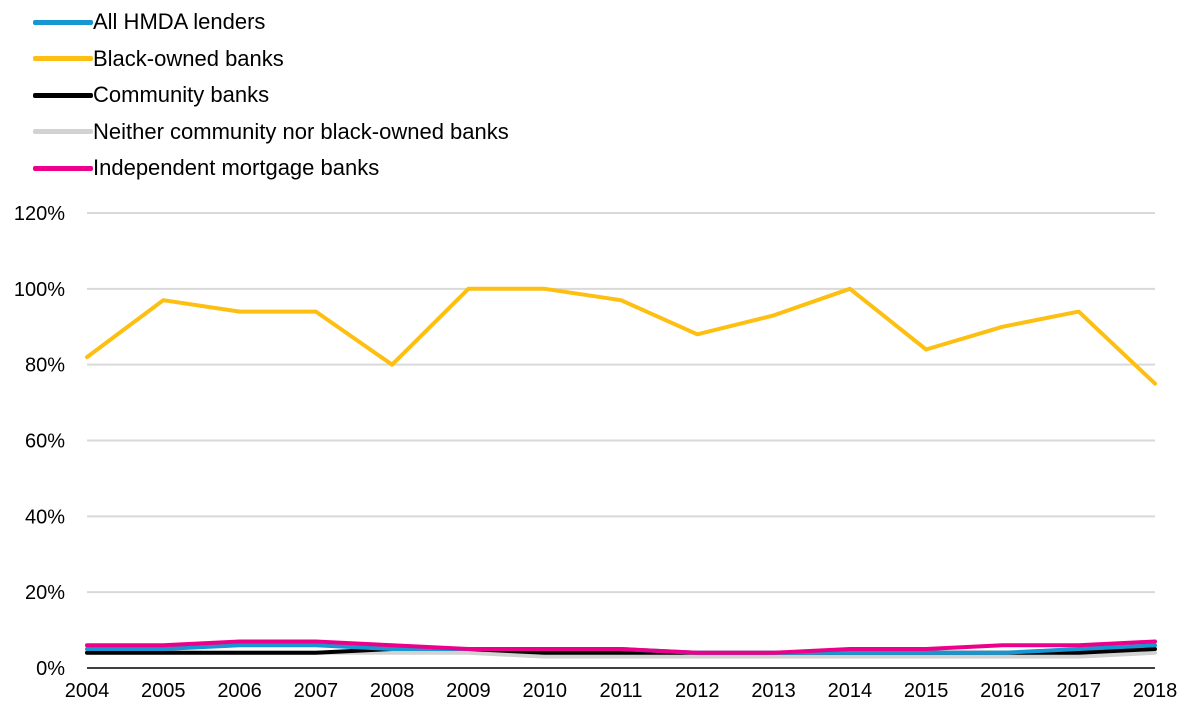  I want to click on x-tick-label: 2006, so click(239, 691).